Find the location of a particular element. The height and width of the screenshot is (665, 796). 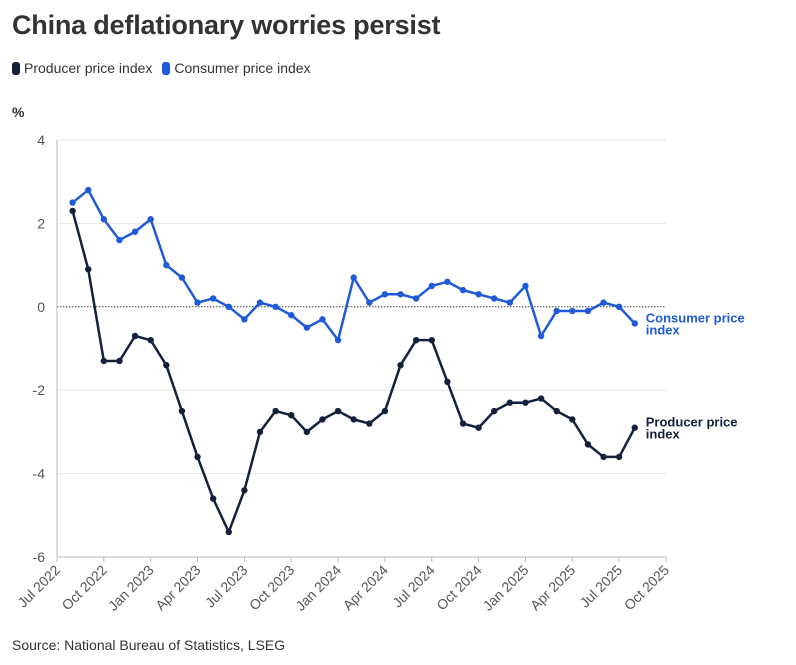

x-tick-label: Jan 2024 is located at coordinates (318, 588).